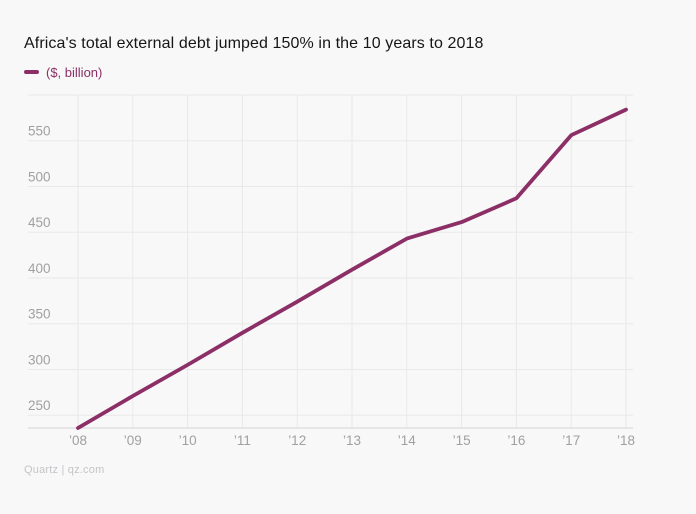  I want to click on x-tick-label: ’09, so click(133, 440).